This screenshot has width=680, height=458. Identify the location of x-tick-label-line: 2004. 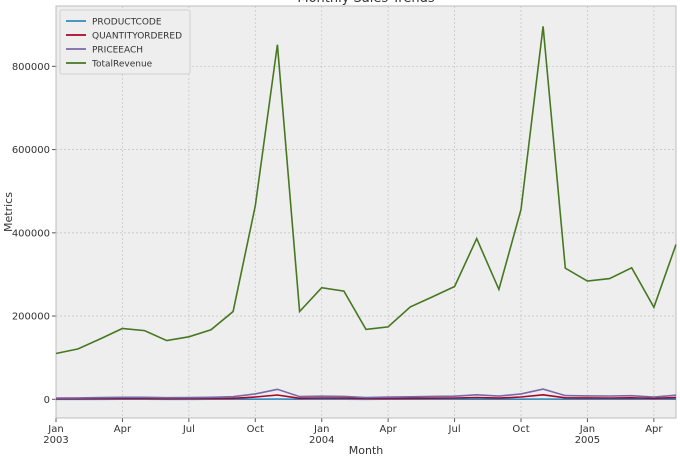
(321, 440).